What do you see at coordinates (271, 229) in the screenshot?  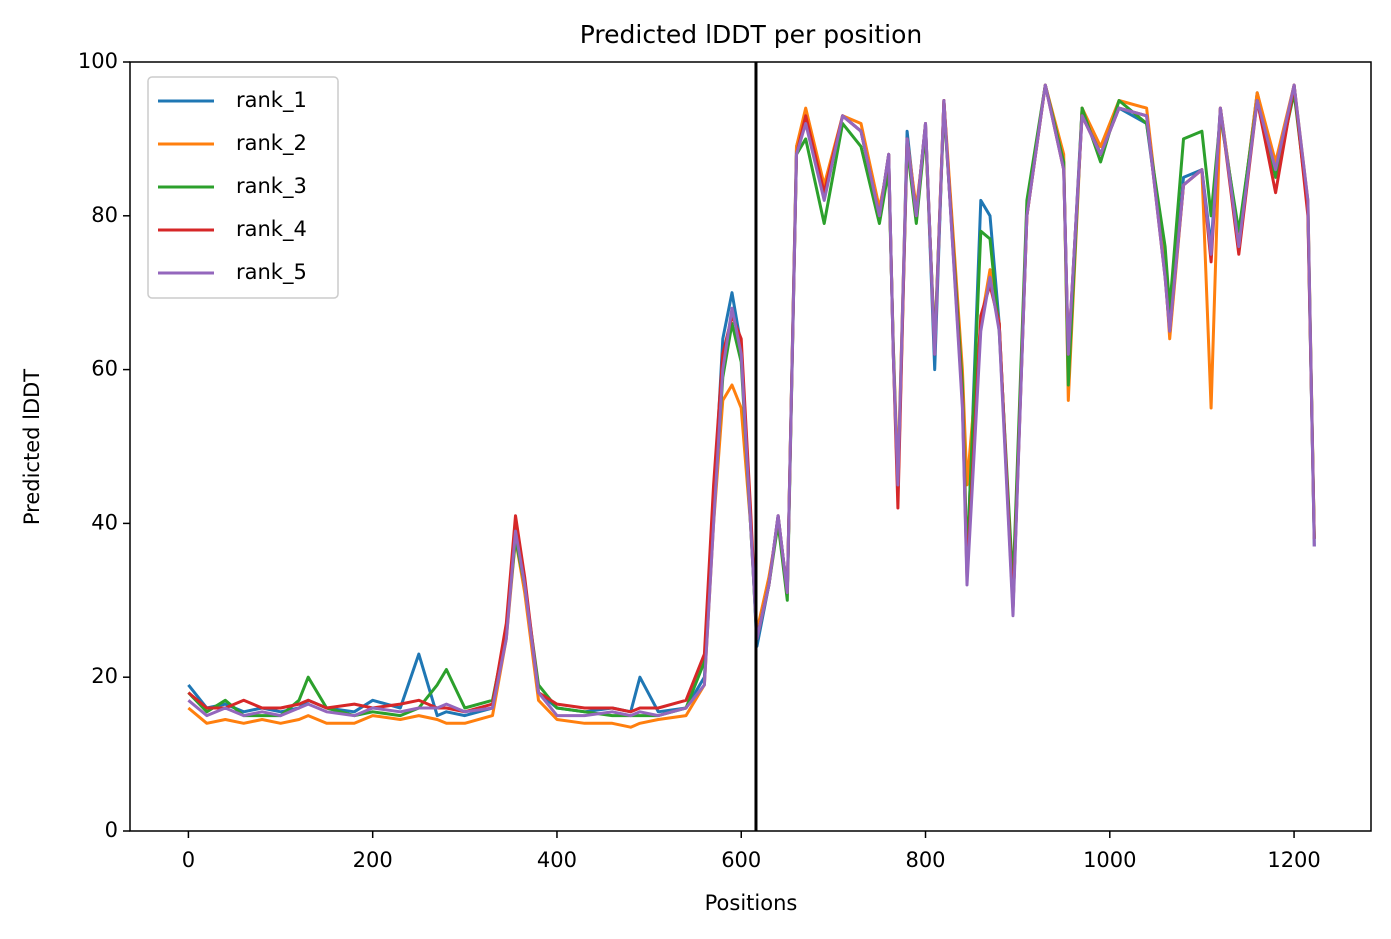 I see `legend-label: rank_4` at bounding box center [271, 229].